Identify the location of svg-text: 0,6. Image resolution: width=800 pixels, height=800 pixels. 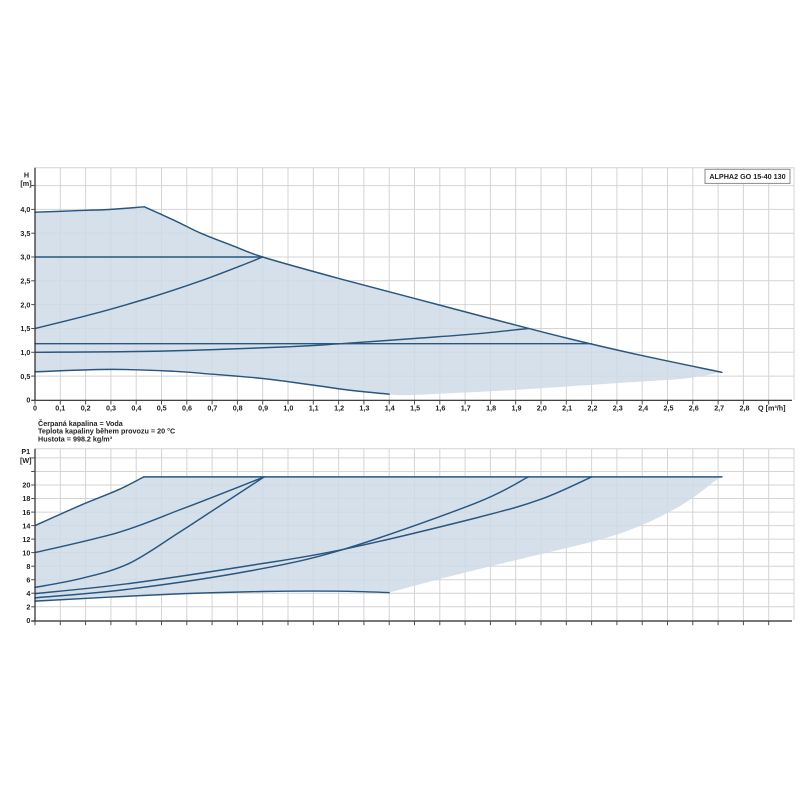
(187, 407).